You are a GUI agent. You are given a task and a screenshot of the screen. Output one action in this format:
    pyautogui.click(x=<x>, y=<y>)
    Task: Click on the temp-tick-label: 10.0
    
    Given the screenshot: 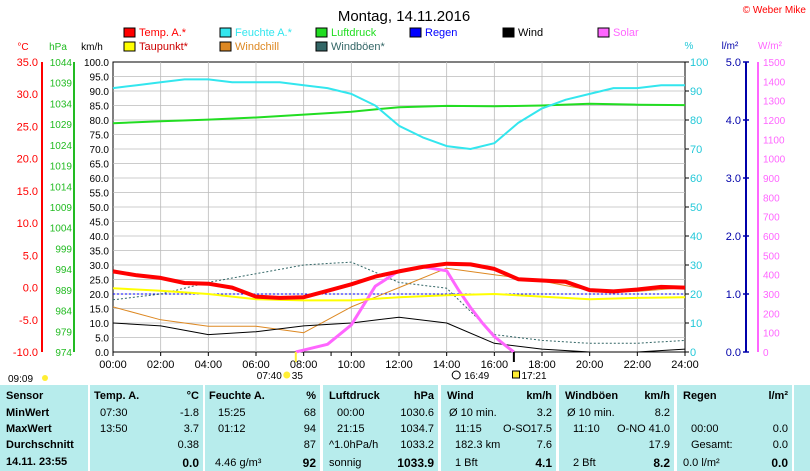 What is the action you would take?
    pyautogui.click(x=27, y=224)
    